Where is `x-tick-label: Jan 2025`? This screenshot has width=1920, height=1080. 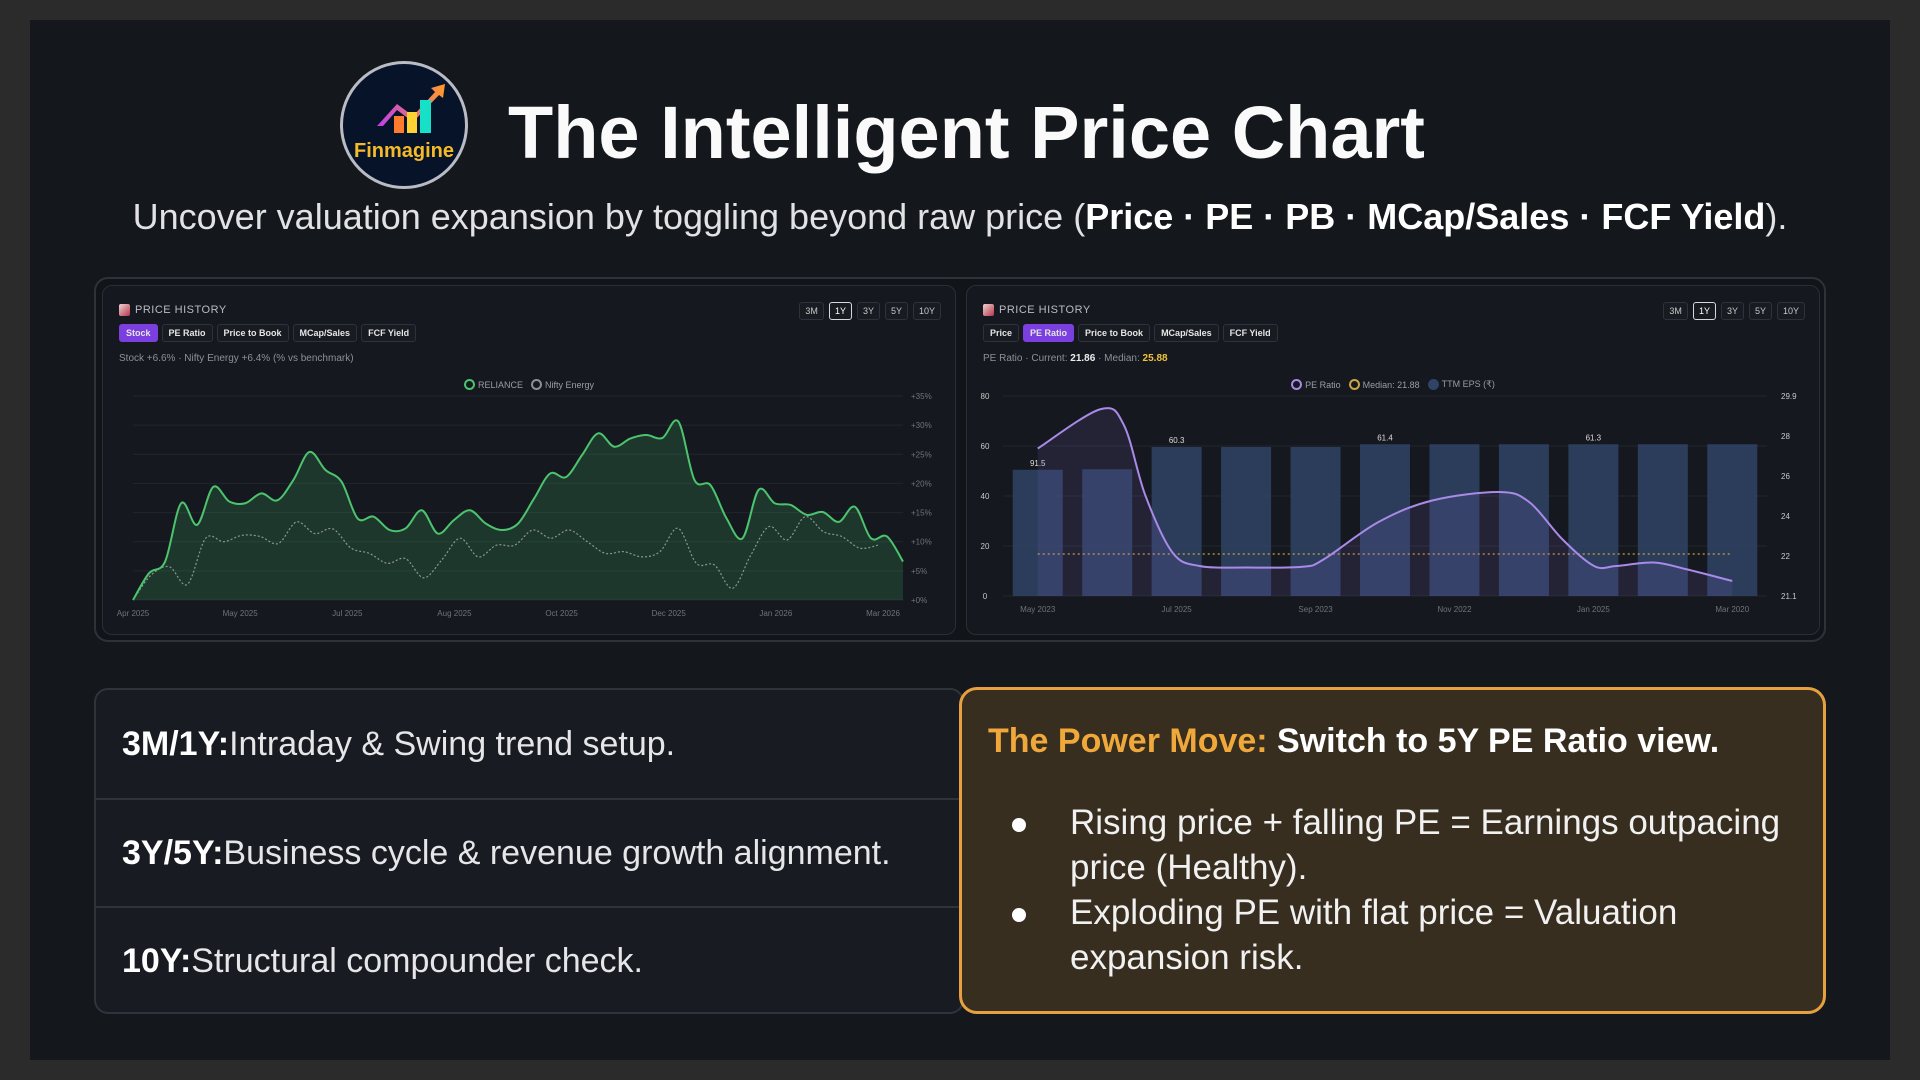 x-tick-label: Jan 2025 is located at coordinates (1593, 609).